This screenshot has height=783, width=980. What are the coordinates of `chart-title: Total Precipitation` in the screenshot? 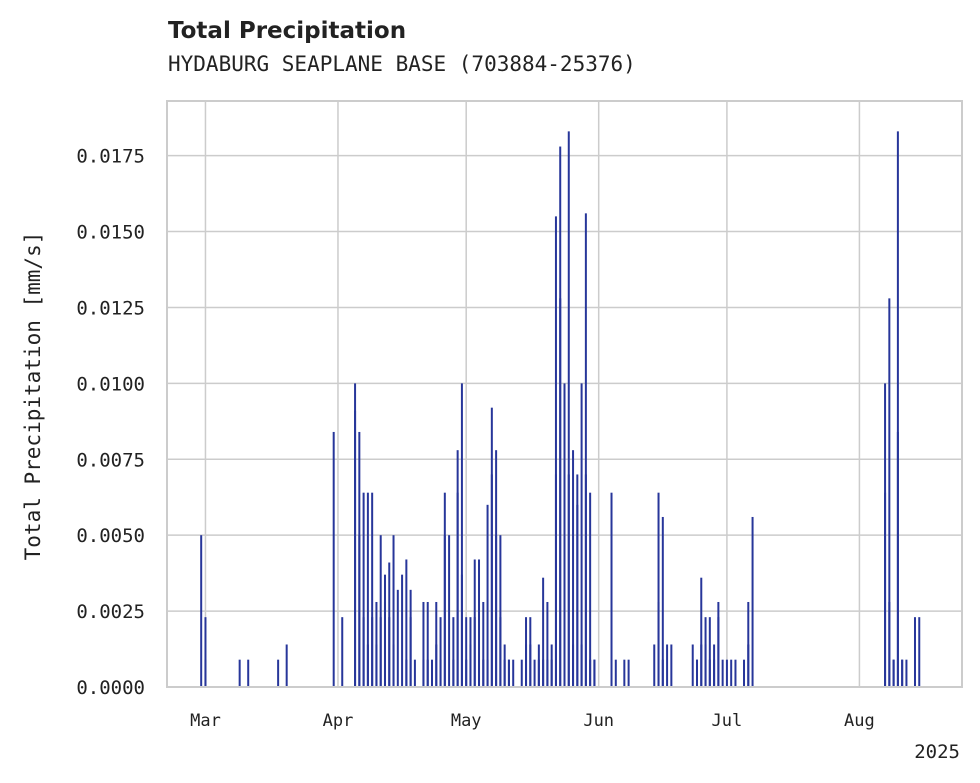 It's located at (287, 31).